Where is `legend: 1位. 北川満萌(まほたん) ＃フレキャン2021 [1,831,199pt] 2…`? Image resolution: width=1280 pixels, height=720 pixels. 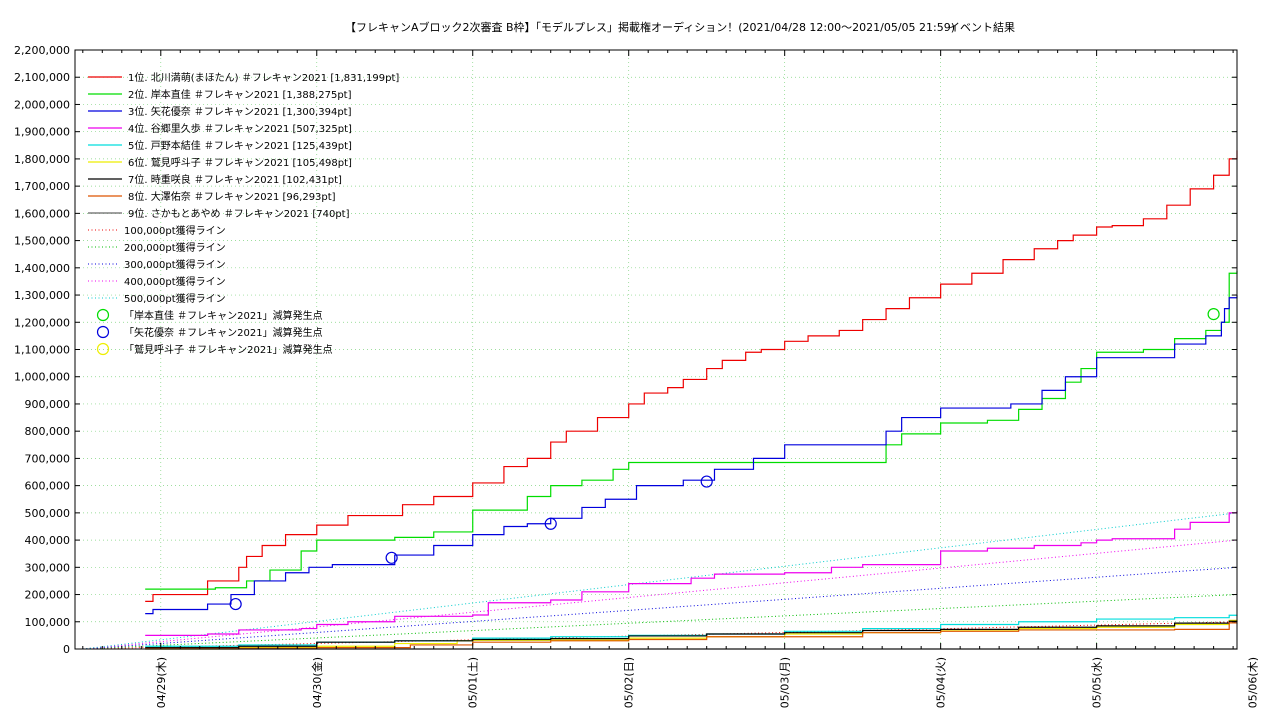
legend: 1位. 北川満萌(まほたん) ＃フレキャン2021 [1,831,199pt] 2… is located at coordinates (243, 213).